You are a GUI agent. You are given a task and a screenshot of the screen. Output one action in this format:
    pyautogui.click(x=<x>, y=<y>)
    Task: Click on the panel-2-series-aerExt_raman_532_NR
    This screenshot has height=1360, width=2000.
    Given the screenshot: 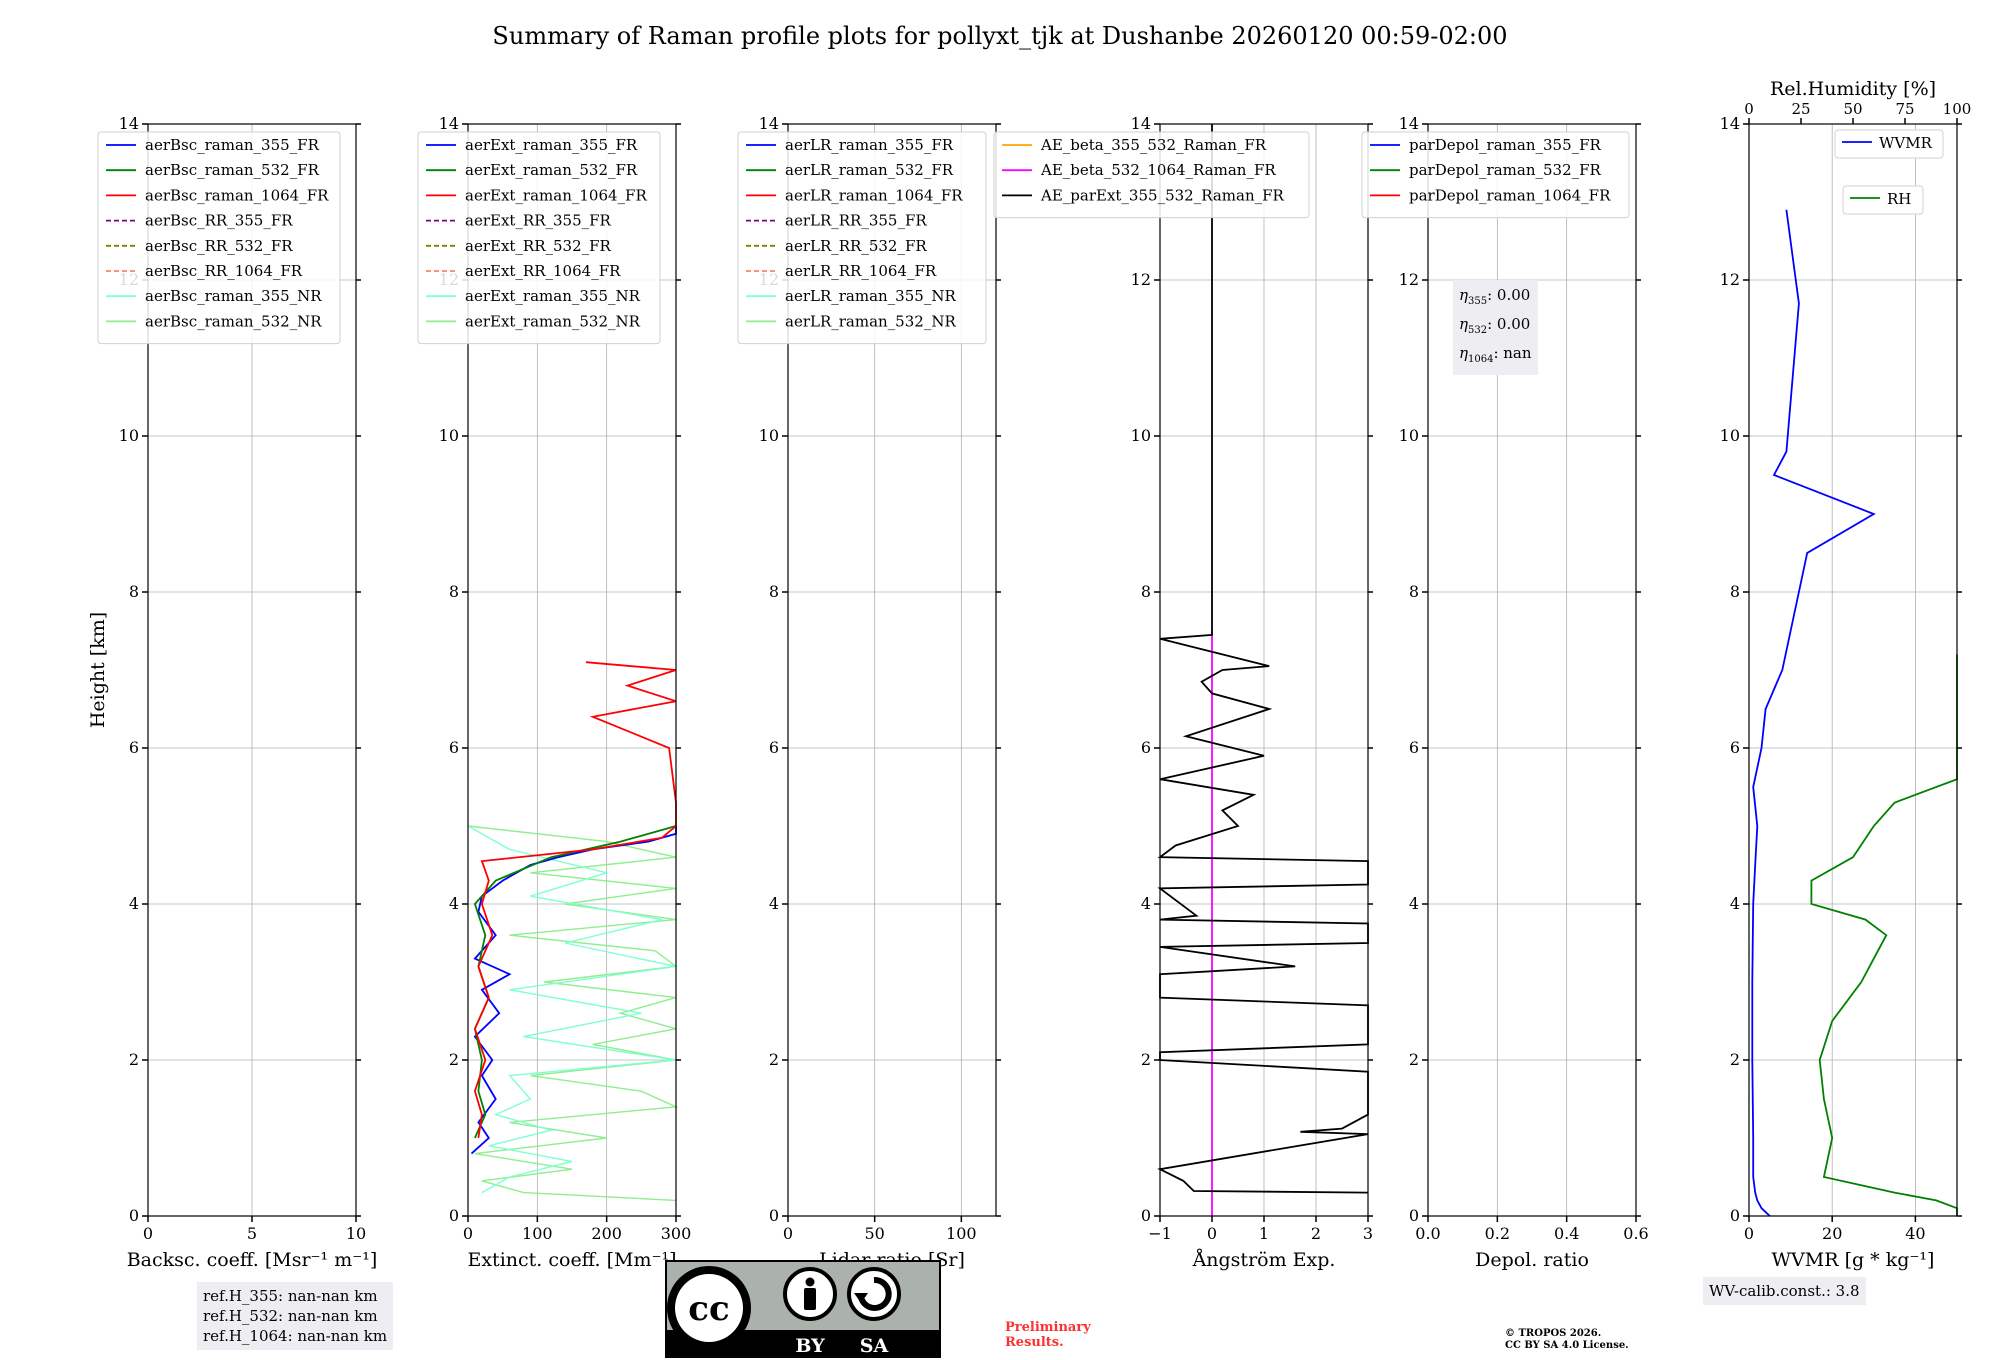 What is the action you would take?
    pyautogui.click(x=573, y=1013)
    